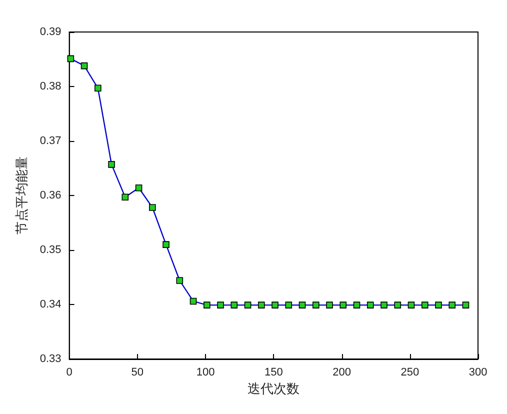 The image size is (507, 414). I want to click on x-tick-label: 50, so click(137, 372).